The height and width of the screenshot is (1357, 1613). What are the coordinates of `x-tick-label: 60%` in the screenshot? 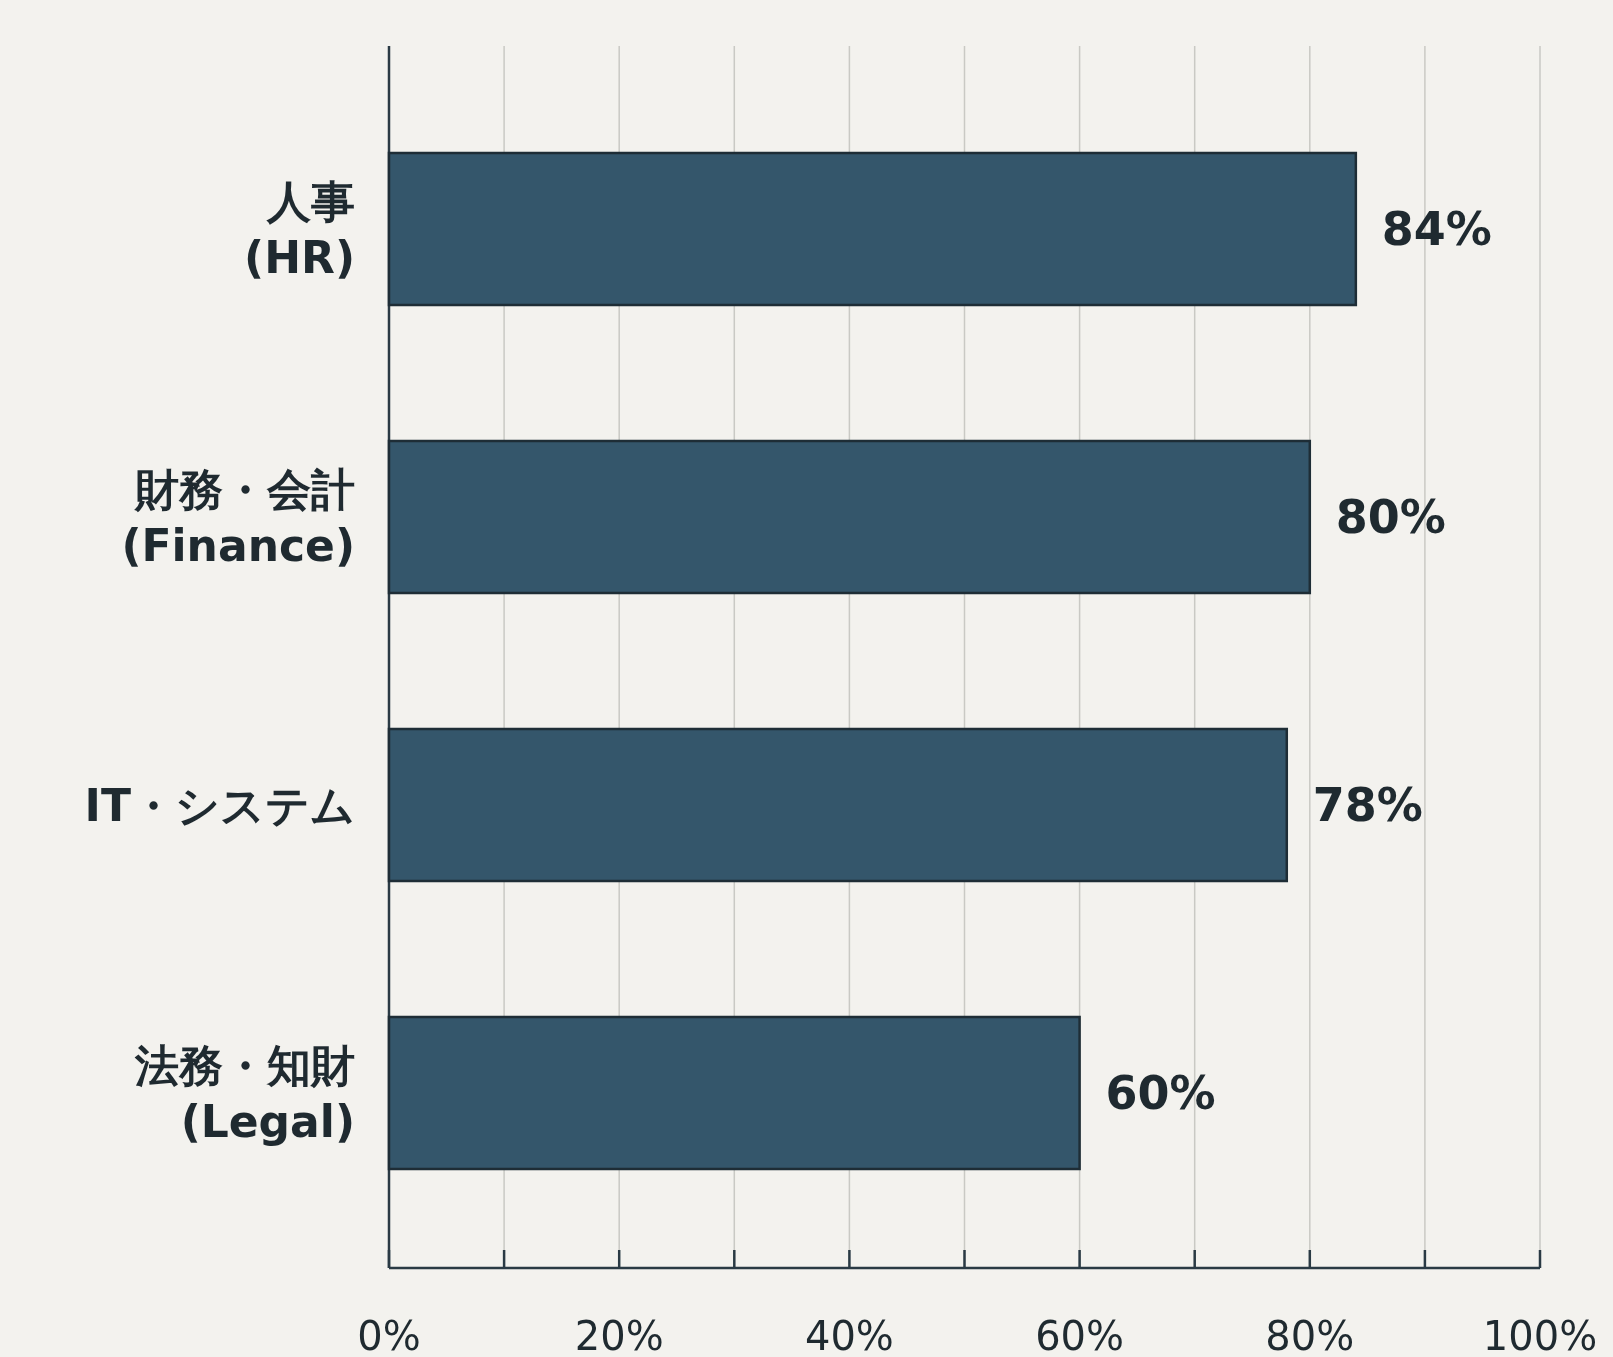 It's located at (1080, 1335).